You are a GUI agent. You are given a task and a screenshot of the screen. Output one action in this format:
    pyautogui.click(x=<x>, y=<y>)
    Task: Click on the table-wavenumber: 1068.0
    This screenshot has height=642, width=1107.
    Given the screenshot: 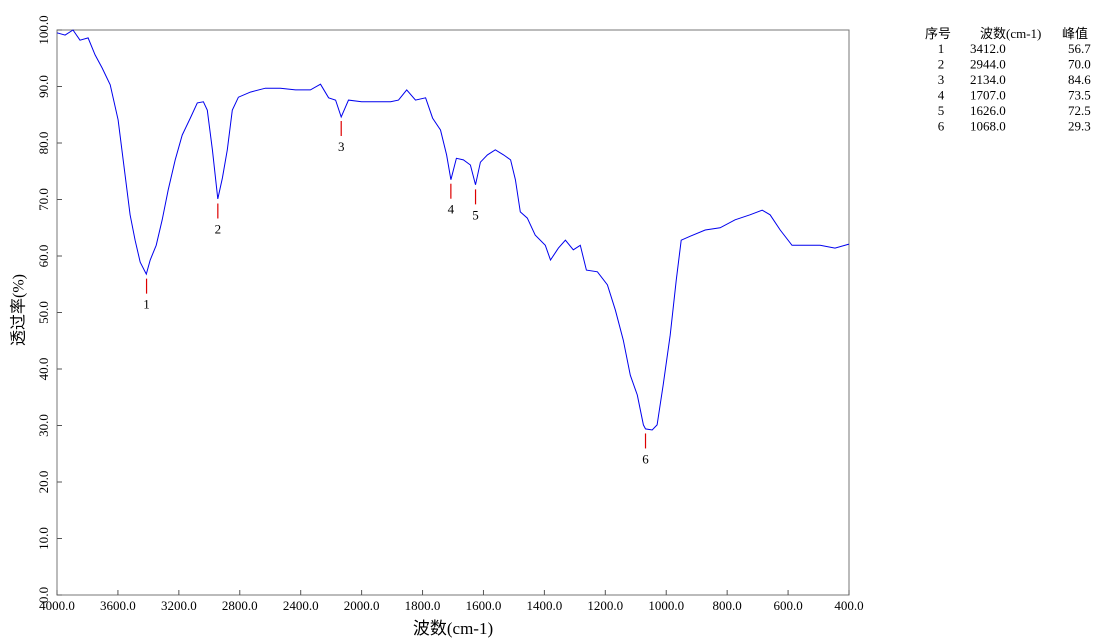 What is the action you would take?
    pyautogui.click(x=988, y=125)
    